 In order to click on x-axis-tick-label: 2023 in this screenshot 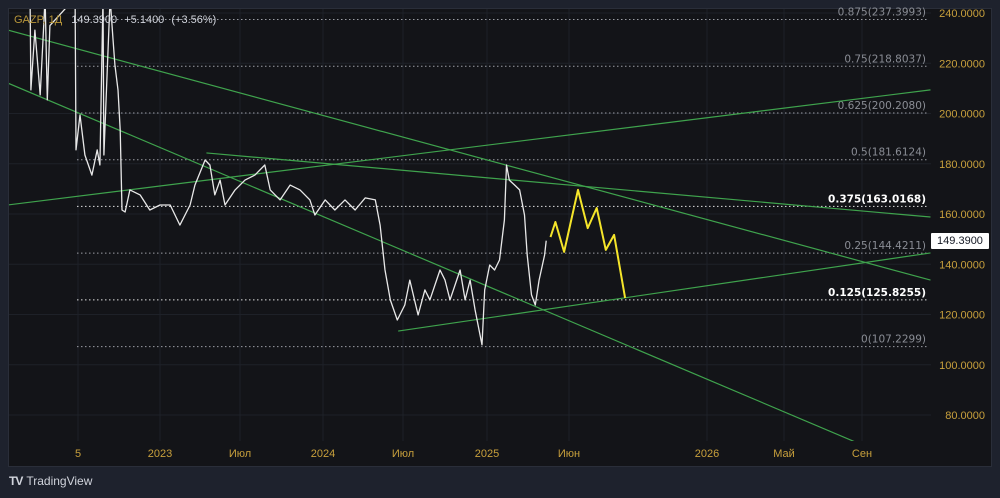, I will do `click(160, 454)`.